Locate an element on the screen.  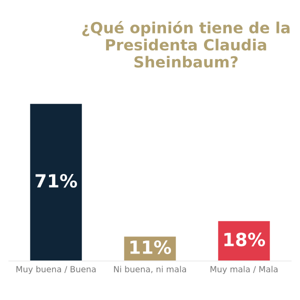
x-tick-label: Muy buena / Buena is located at coordinates (56, 270).